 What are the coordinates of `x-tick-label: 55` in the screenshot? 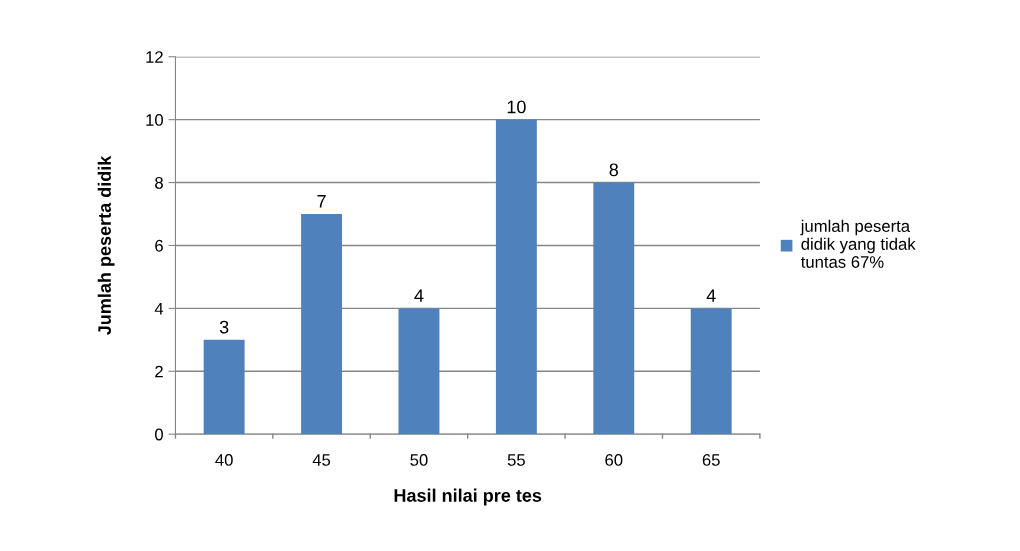 It's located at (516, 460).